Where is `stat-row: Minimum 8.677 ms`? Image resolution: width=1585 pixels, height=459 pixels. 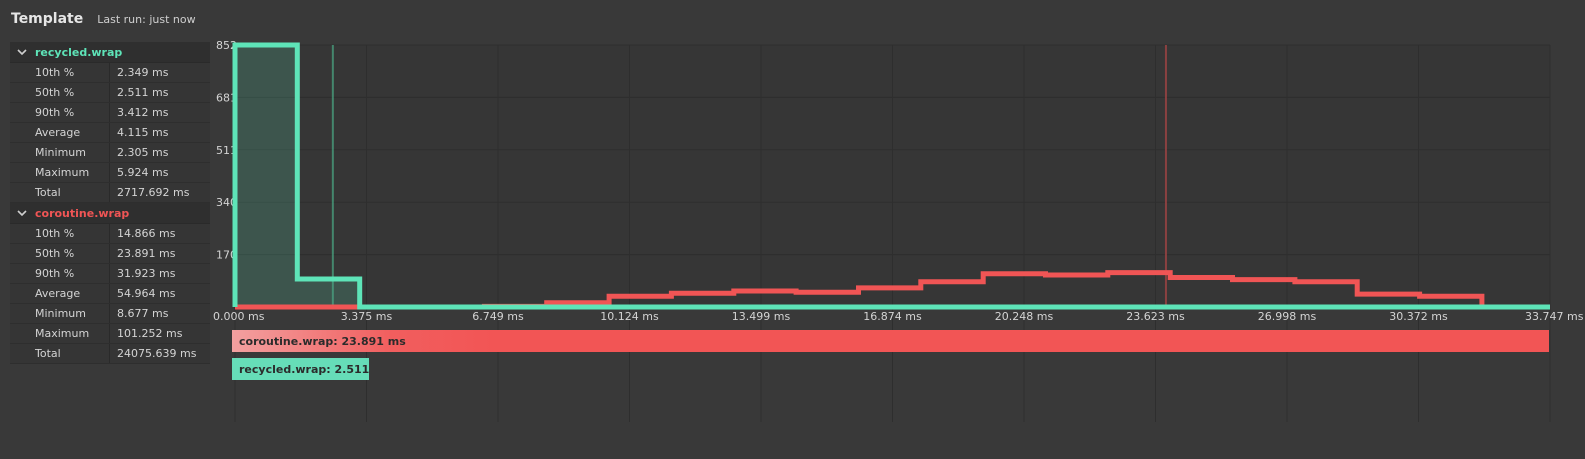 stat-row: Minimum 8.677 ms is located at coordinates (110, 314).